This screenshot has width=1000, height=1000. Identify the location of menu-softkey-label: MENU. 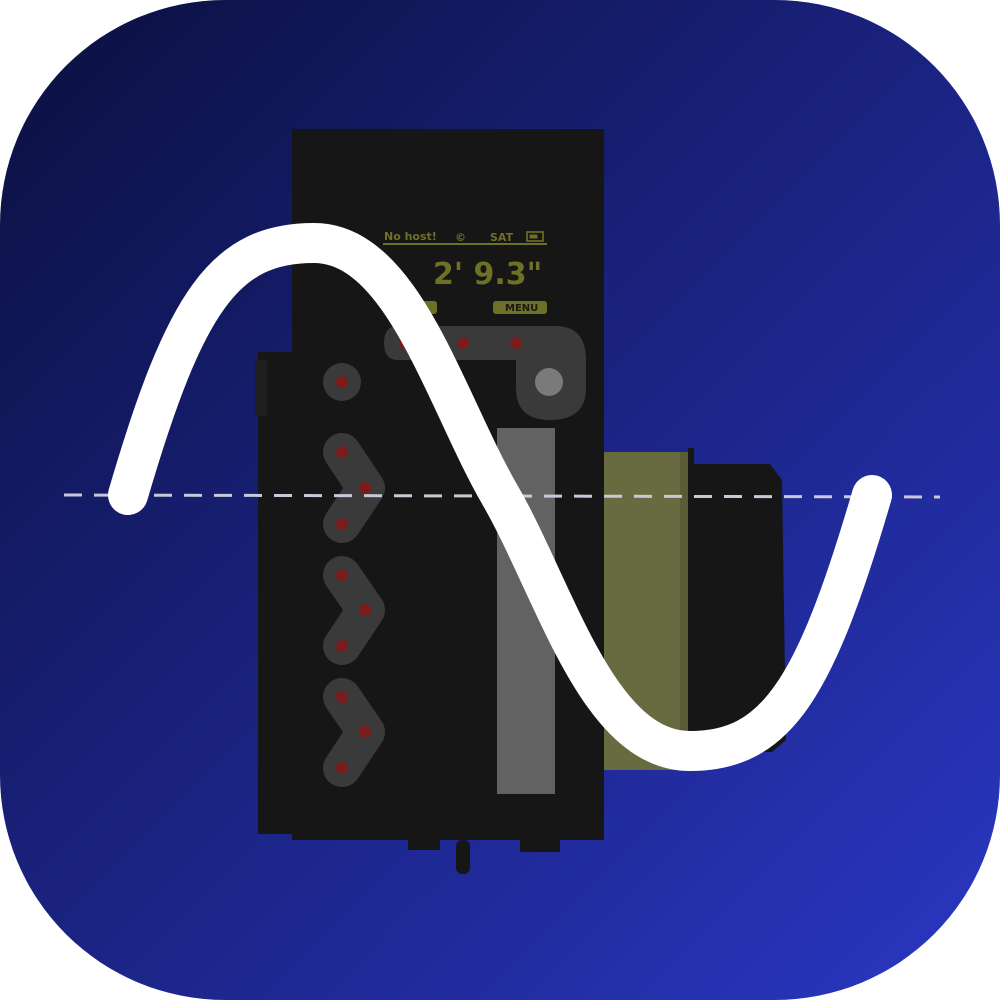
(521, 308).